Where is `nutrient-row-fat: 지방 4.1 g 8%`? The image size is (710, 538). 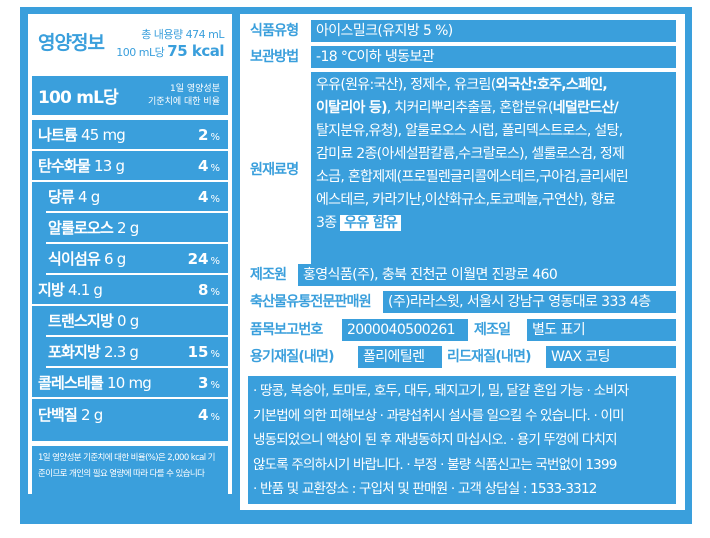 nutrient-row-fat: 지방 4.1 g 8% is located at coordinates (130, 290).